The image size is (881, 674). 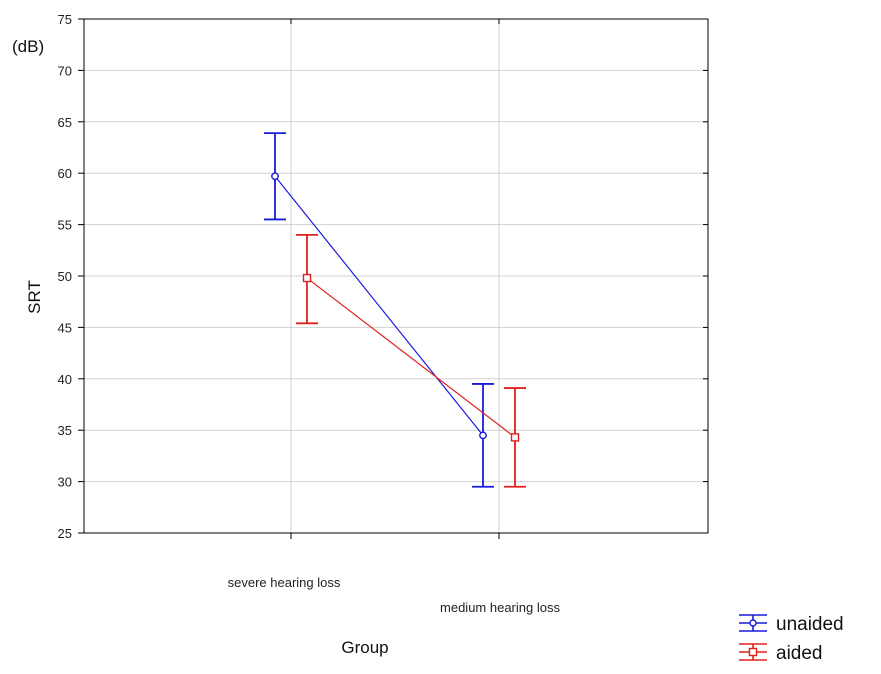 What do you see at coordinates (500, 607) in the screenshot?
I see `x-category-label: medium hearing loss` at bounding box center [500, 607].